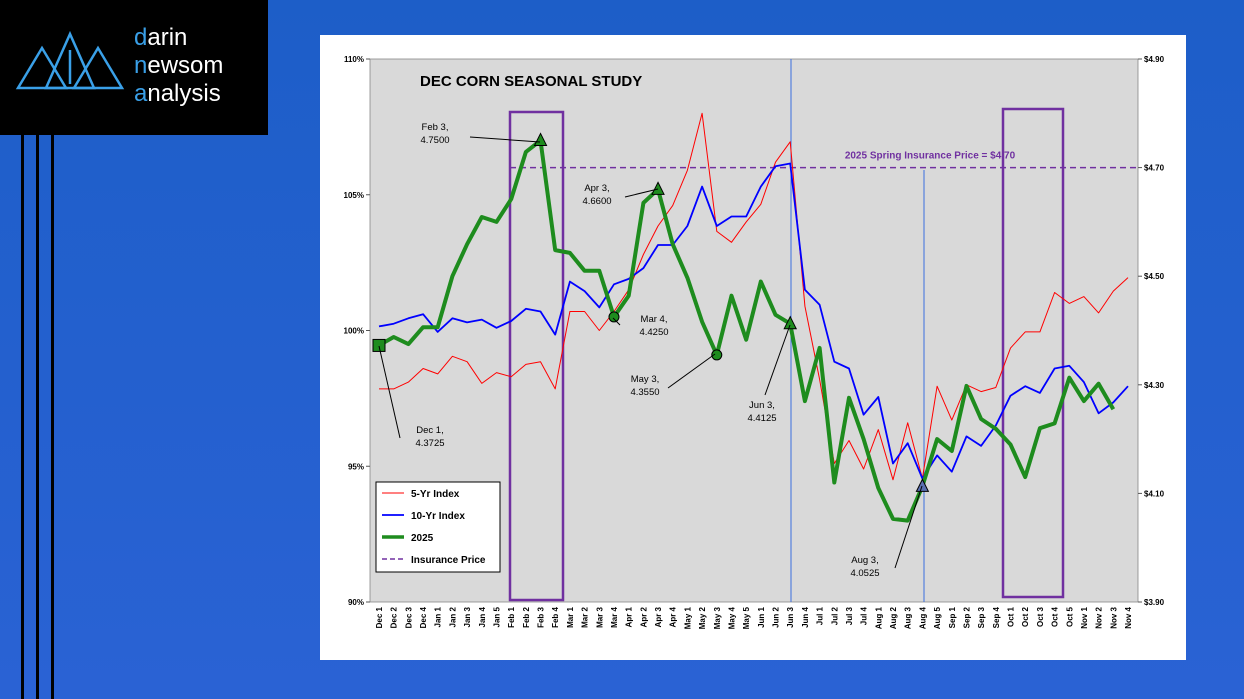  I want to click on x-tick-label: May 4, so click(731, 617).